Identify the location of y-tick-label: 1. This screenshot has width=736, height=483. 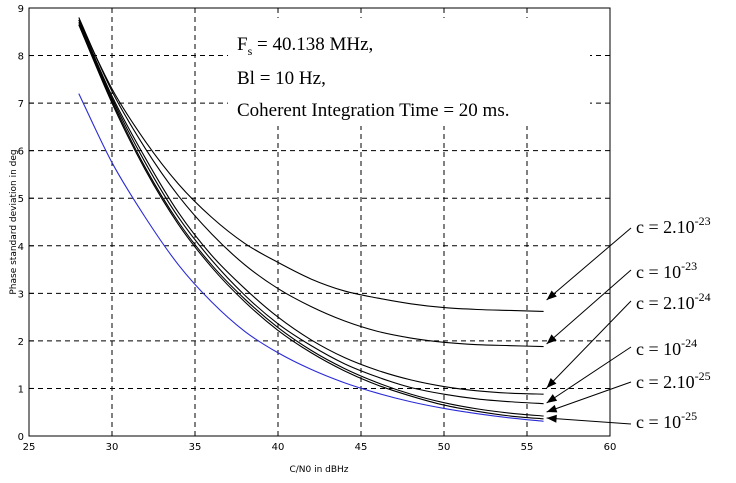
(21, 389).